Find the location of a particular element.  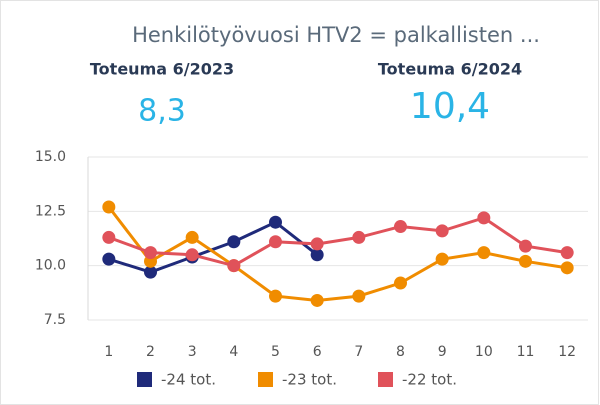

x-tick-label: 8 is located at coordinates (400, 352).